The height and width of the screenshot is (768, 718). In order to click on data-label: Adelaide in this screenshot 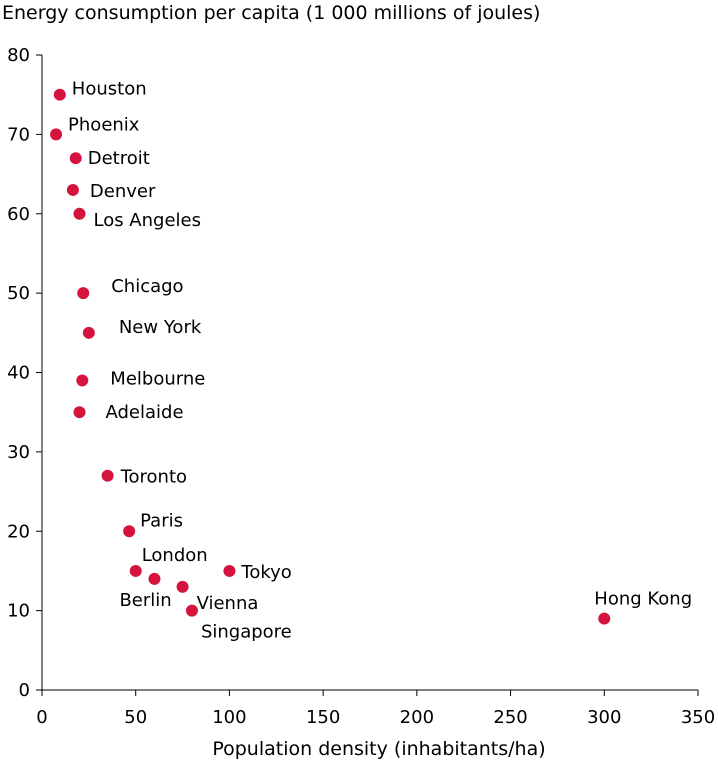, I will do `click(144, 412)`.